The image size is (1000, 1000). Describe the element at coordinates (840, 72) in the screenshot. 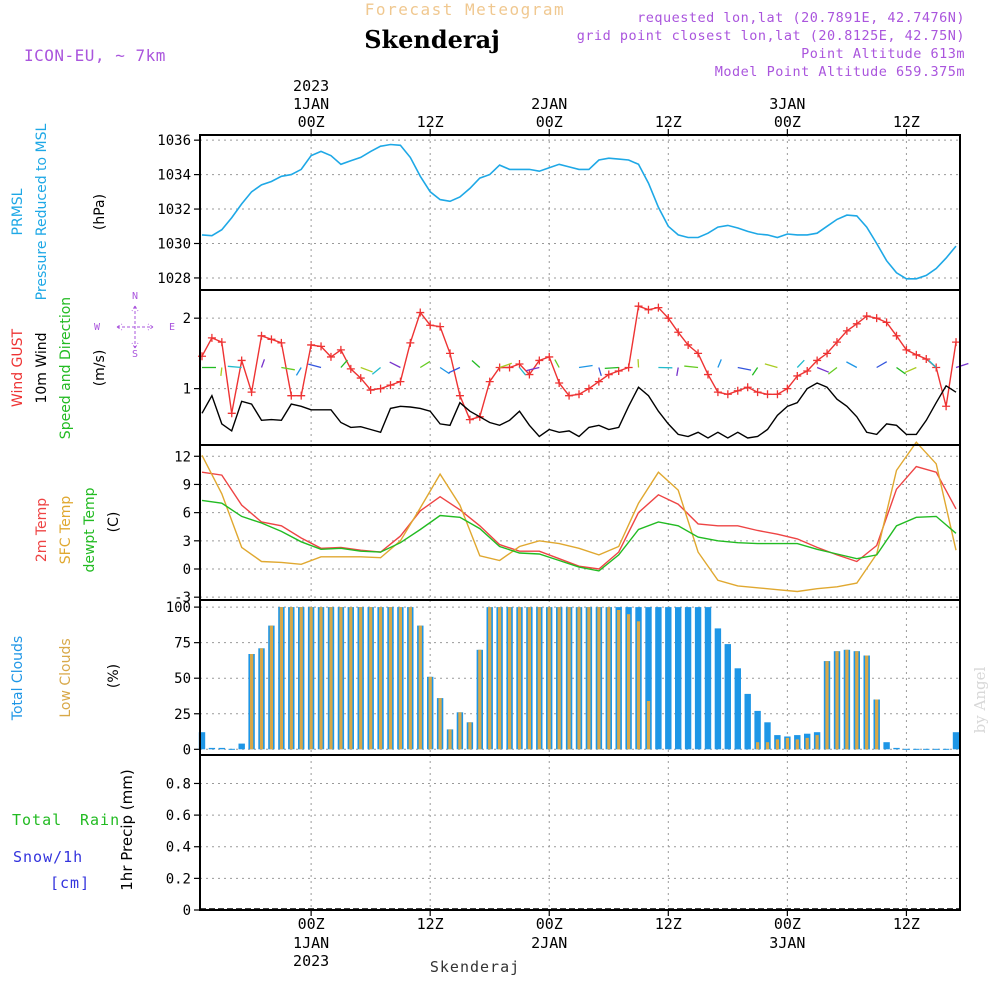

I see `model-altitude: Model Point Altitude 659.375m` at that location.